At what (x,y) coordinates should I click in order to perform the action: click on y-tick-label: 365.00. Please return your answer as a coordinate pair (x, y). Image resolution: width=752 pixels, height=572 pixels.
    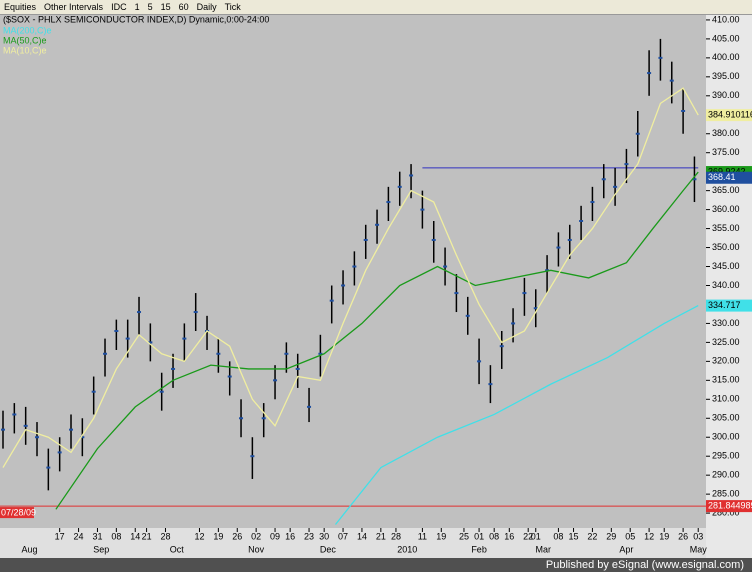
    Looking at the image, I should click on (726, 190).